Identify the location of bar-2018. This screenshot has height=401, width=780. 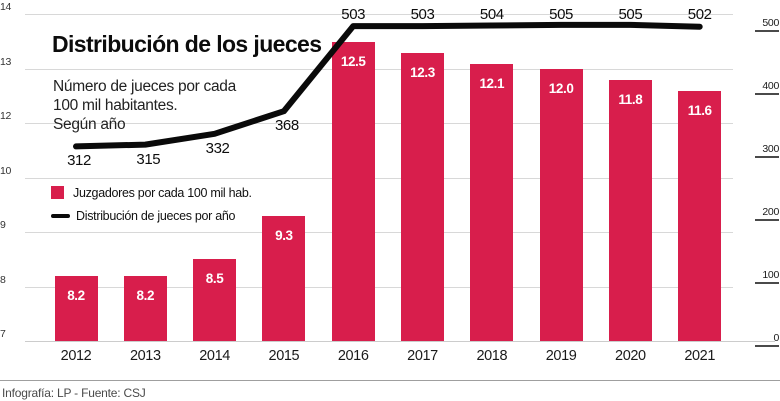
(492, 202).